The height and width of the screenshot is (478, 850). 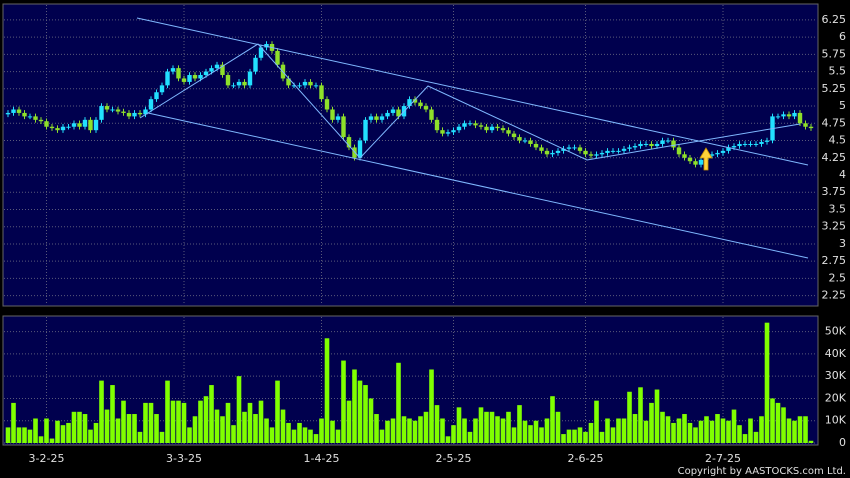 What do you see at coordinates (454, 458) in the screenshot?
I see `x-tick-label: 2-5-25` at bounding box center [454, 458].